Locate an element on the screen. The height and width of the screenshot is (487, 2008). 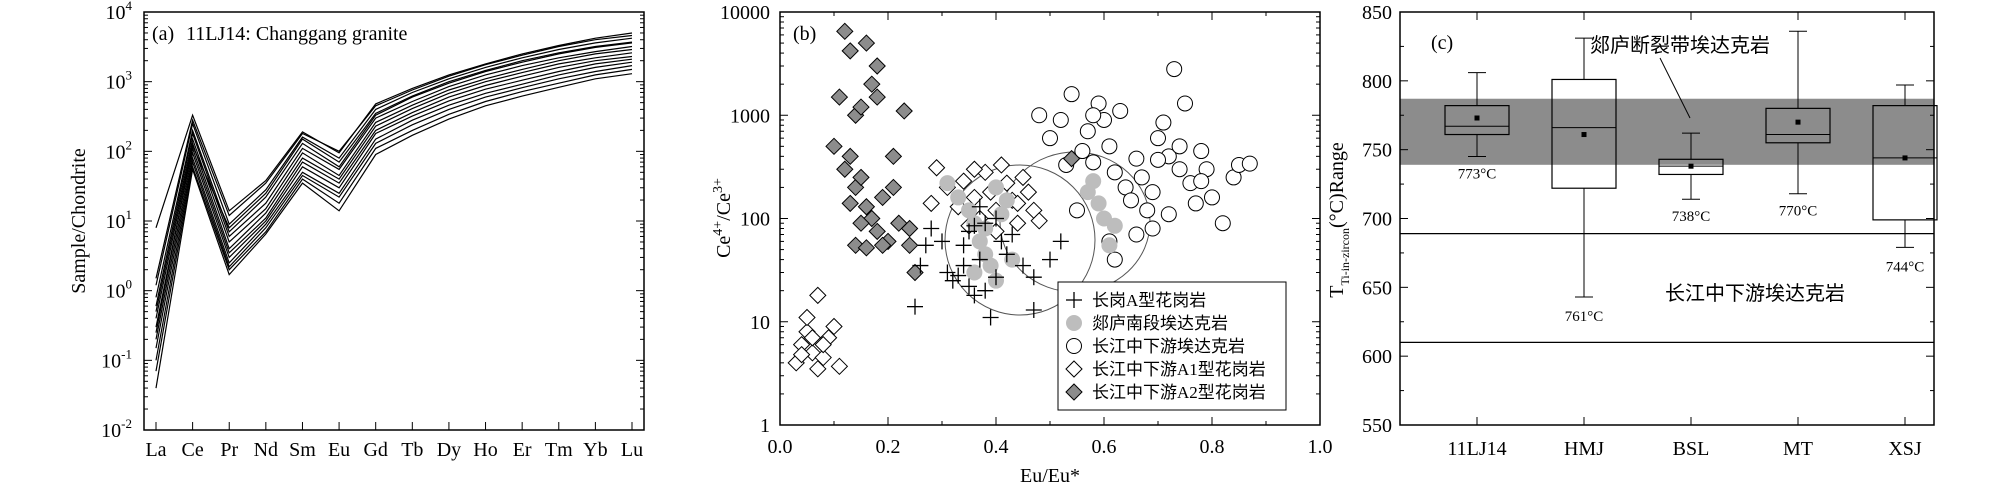
legend-marker-gray-circle is located at coordinates (1074, 323).